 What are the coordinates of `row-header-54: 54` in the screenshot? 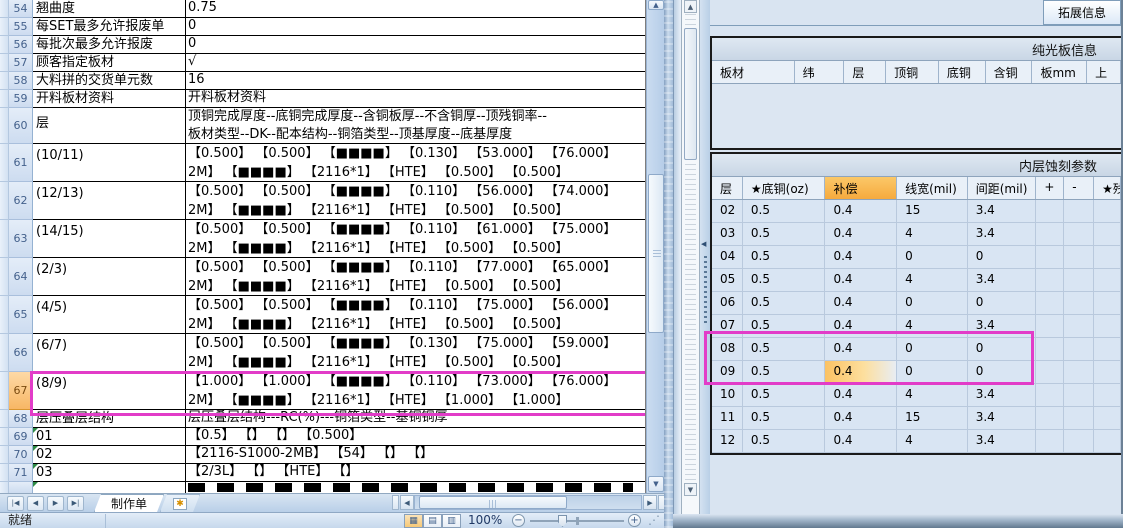 It's located at (21, 9).